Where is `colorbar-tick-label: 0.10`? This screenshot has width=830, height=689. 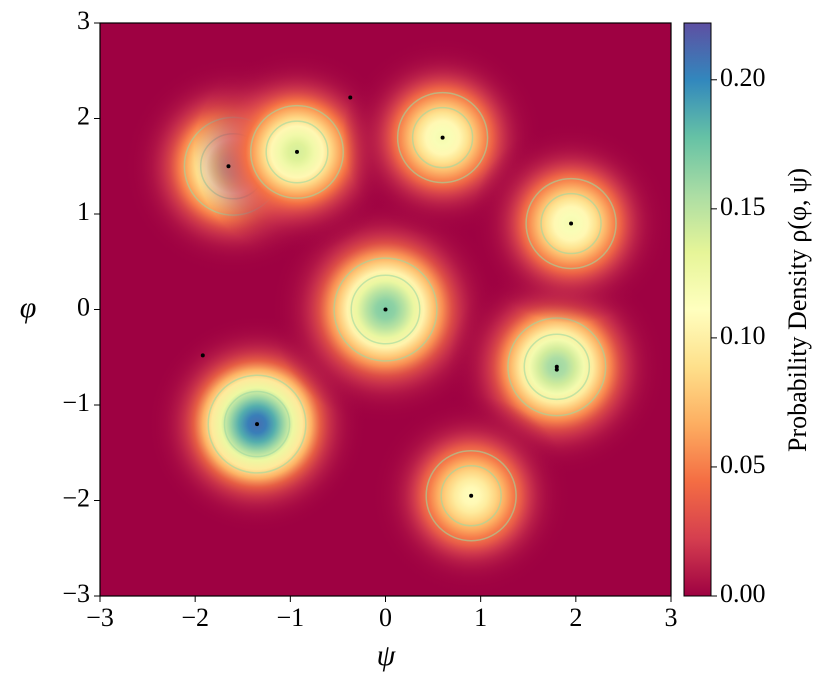
colorbar-tick-label: 0.10 is located at coordinates (743, 335).